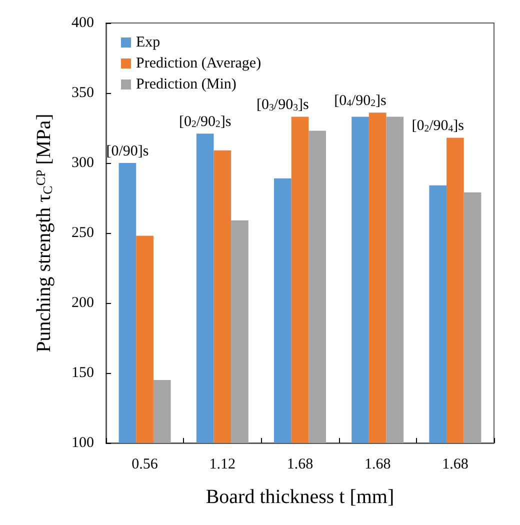 The image size is (520, 525). What do you see at coordinates (44, 233) in the screenshot?
I see `y-axis-title: Punching strength τCCP [MPa]` at bounding box center [44, 233].